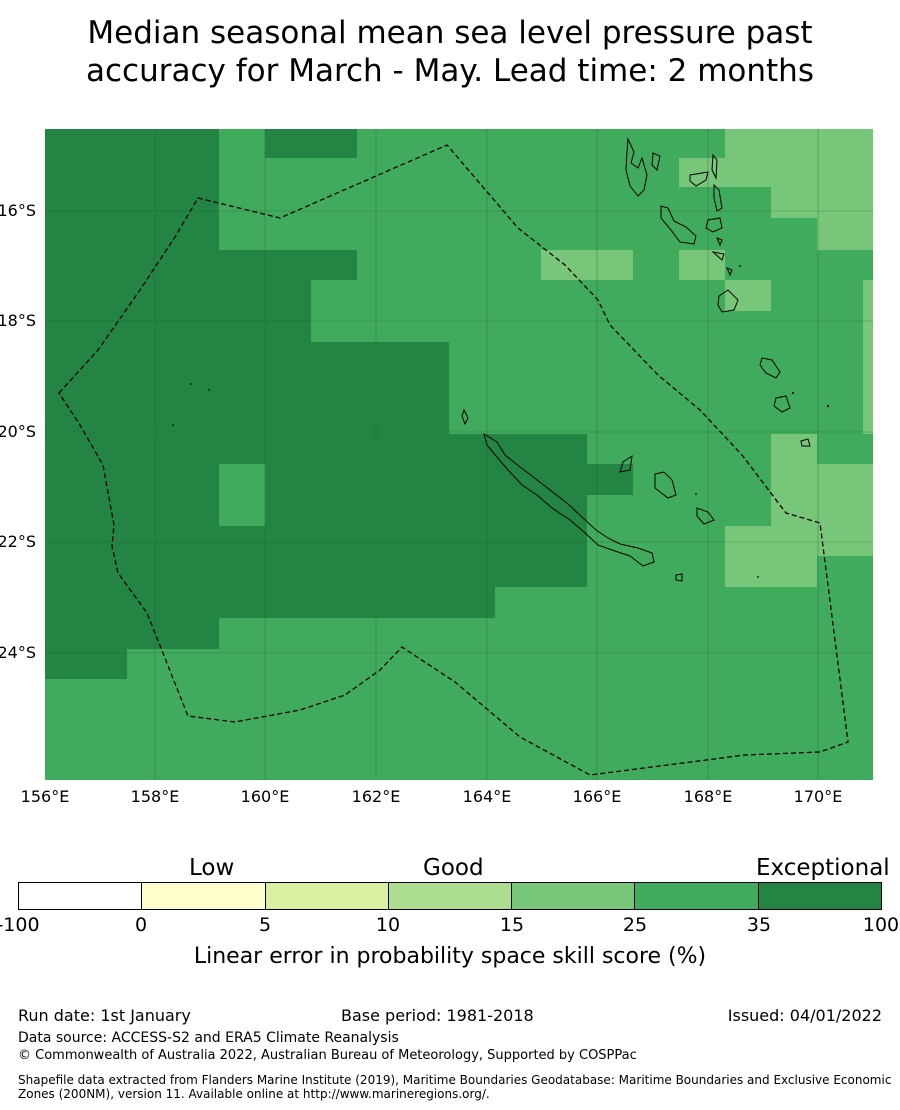  I want to click on lon-label: 162°E, so click(376, 796).